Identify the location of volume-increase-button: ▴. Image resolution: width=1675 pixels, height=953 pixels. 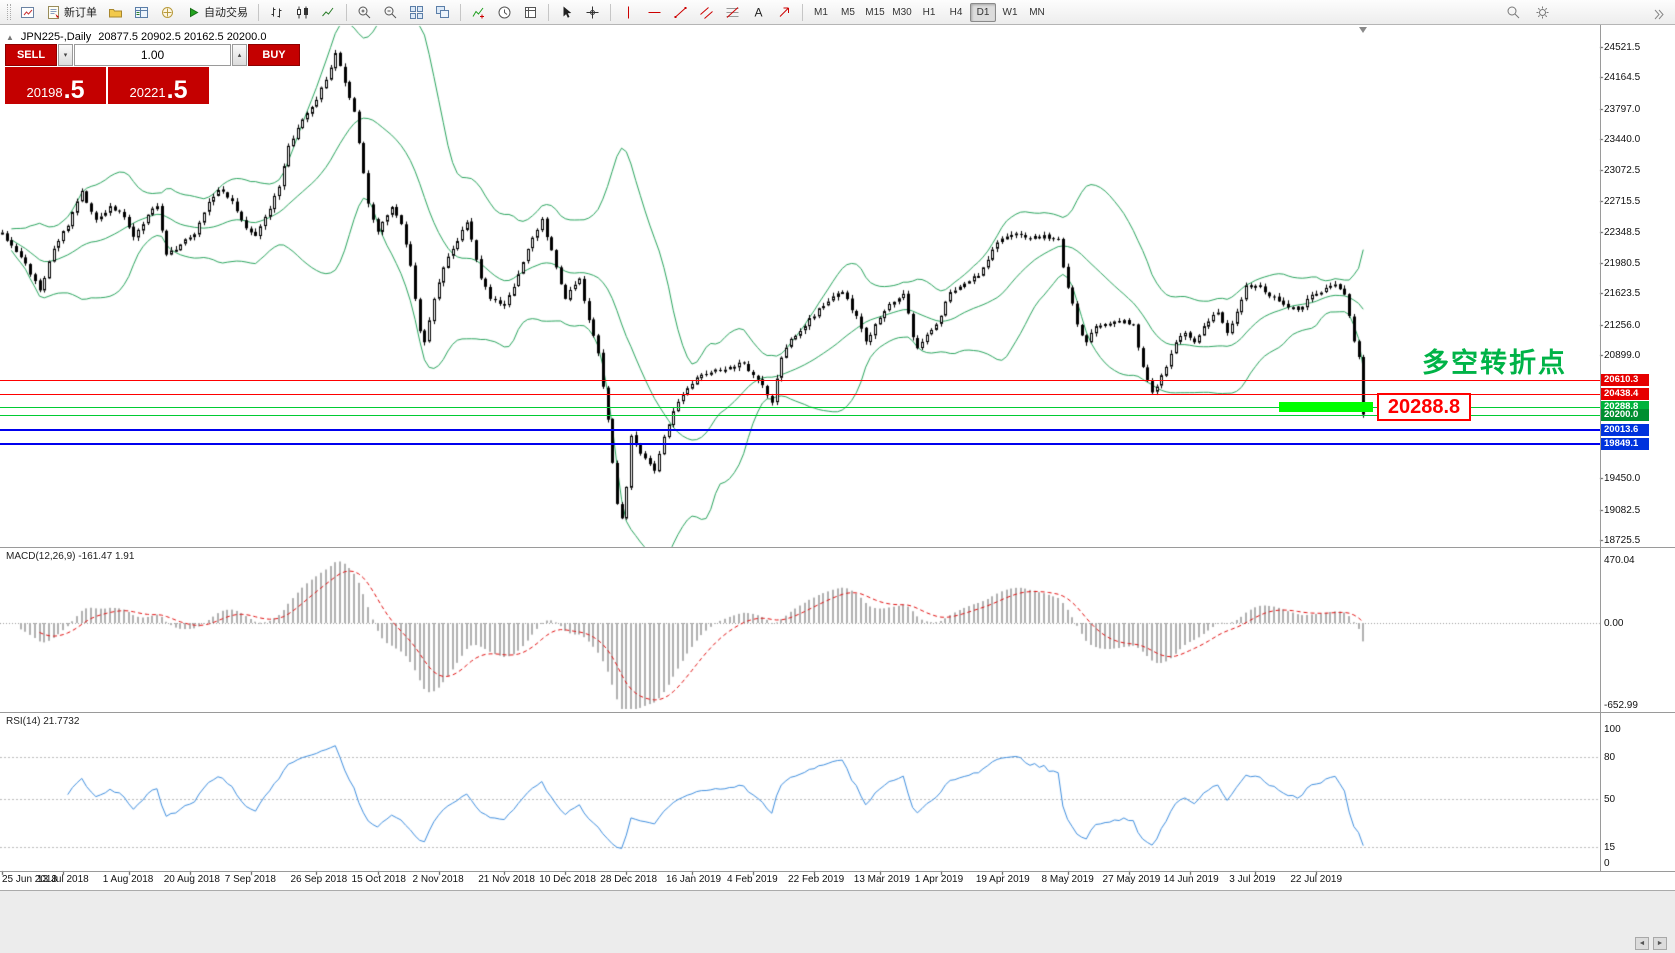
(239, 55).